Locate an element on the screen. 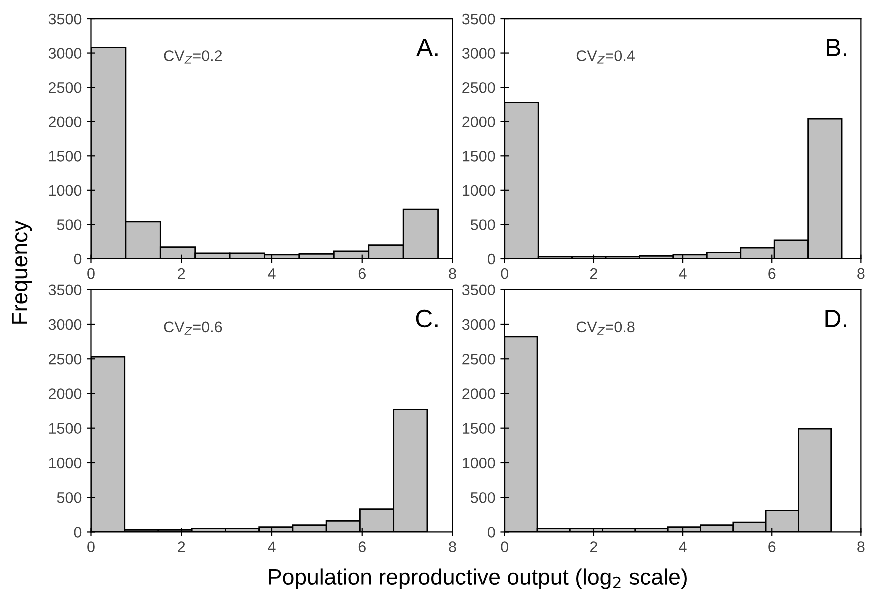 This screenshot has height=594, width=869. x-axis-title: Population reproductive output (log$_{2}$ scale) is located at coordinates (478, 579).